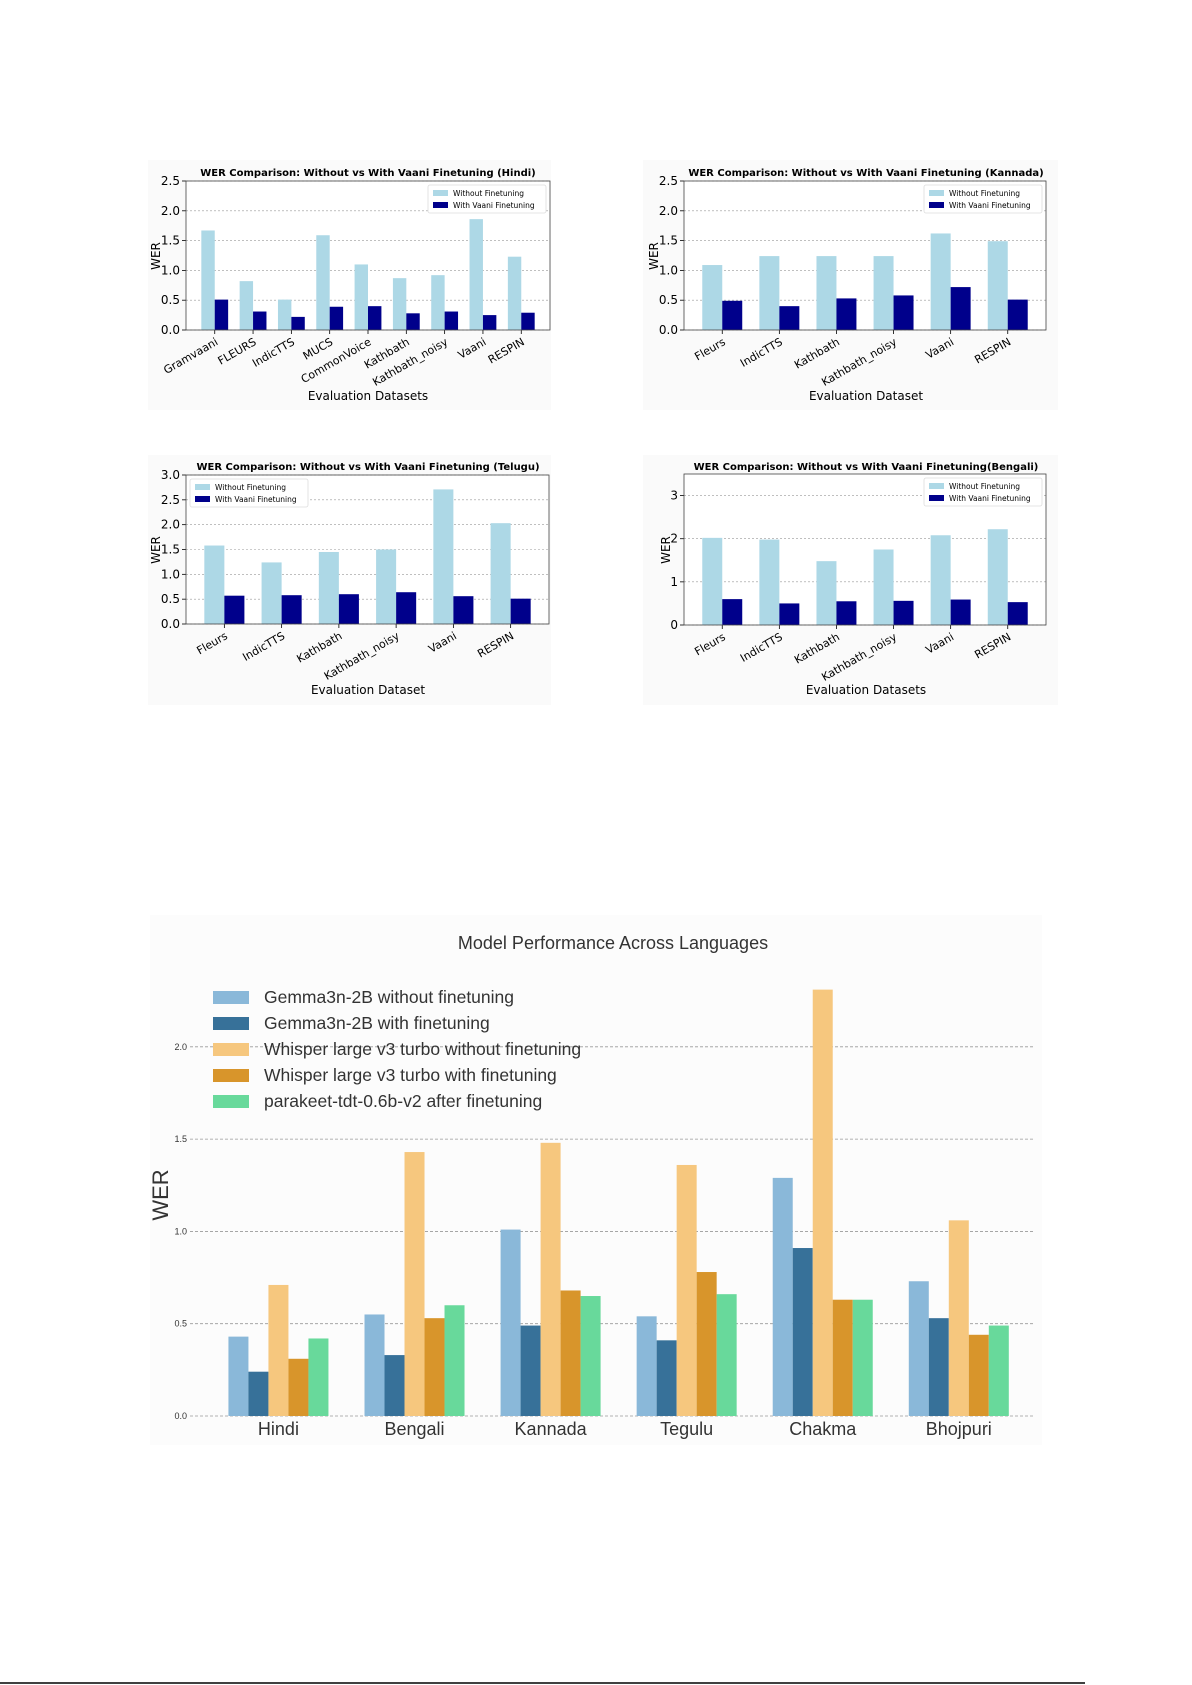 The width and height of the screenshot is (1192, 1685). I want to click on y-tick-label: 1, so click(674, 582).